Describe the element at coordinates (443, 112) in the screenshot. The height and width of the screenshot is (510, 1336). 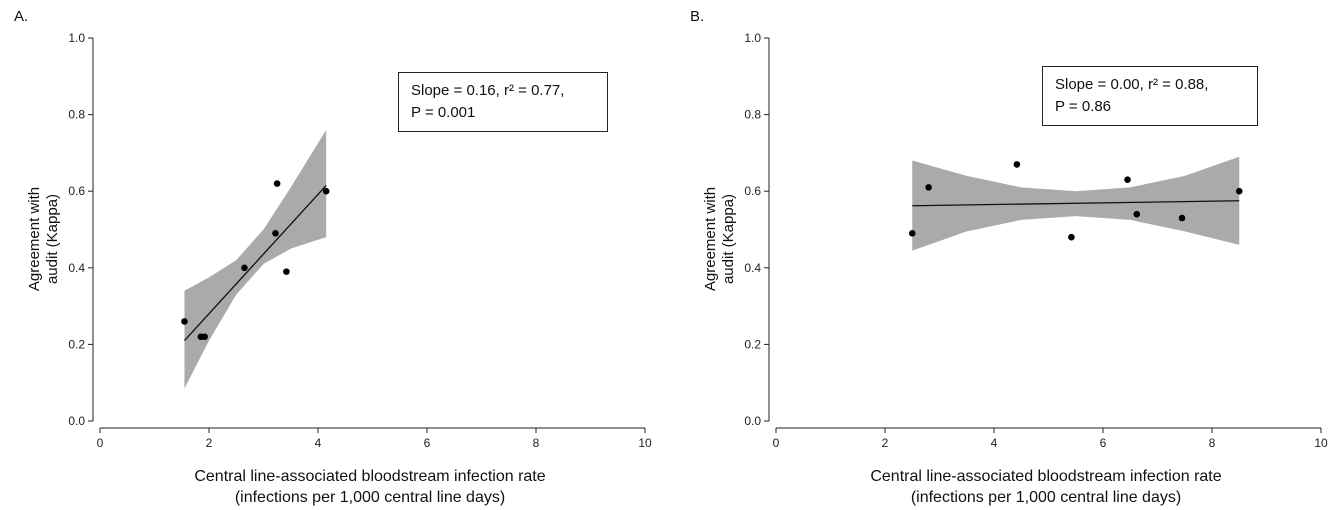
I see `stats-line2: P = 0.001` at that location.